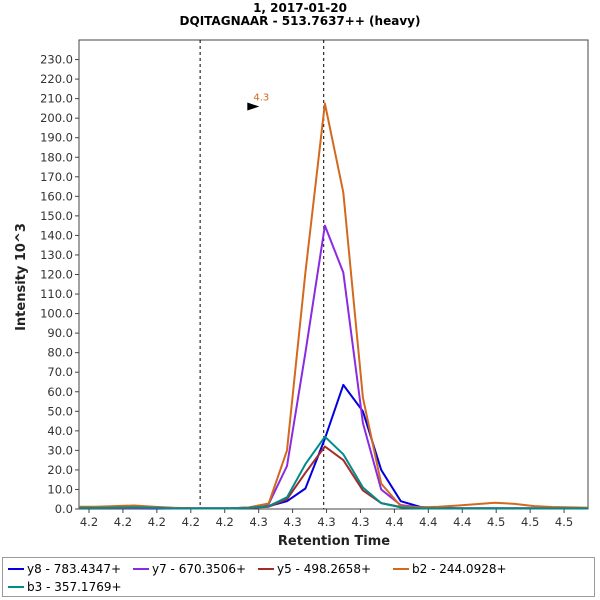  What do you see at coordinates (56, 314) in the screenshot?
I see `y-tick-label: 100.0` at bounding box center [56, 314].